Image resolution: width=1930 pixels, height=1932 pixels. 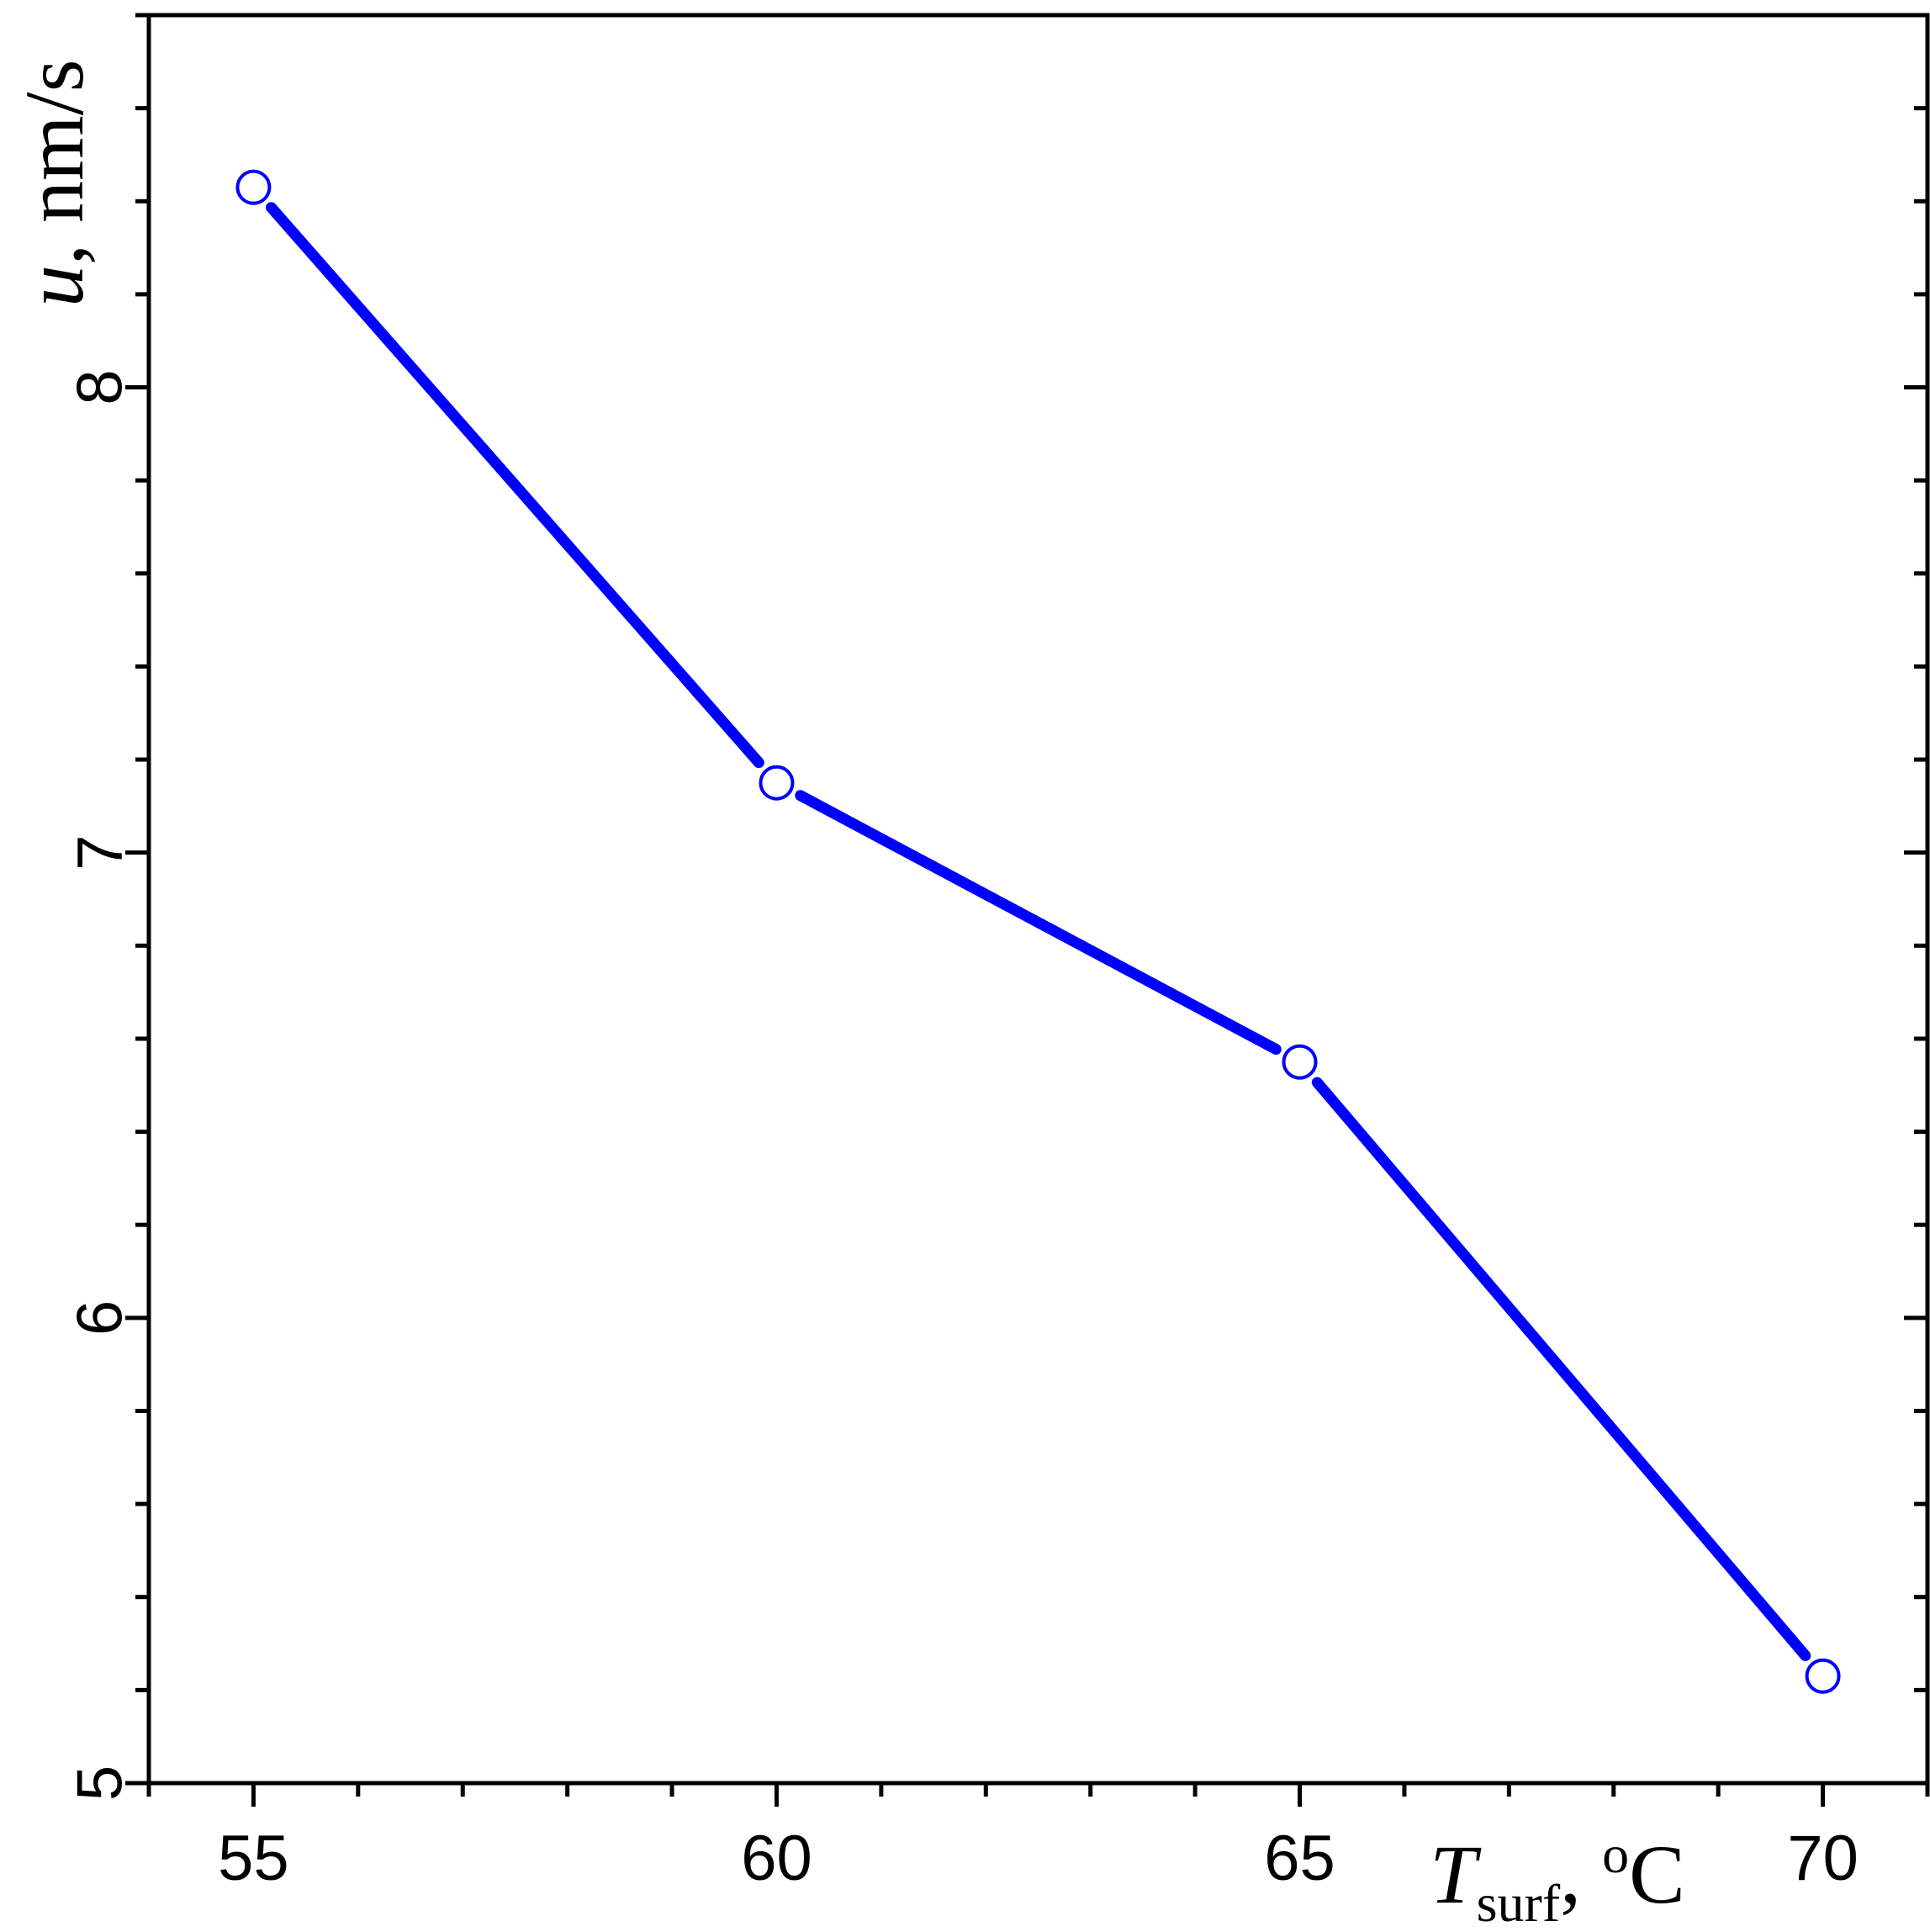 I want to click on y-axis-title: u, nm/s, so click(x=54, y=183).